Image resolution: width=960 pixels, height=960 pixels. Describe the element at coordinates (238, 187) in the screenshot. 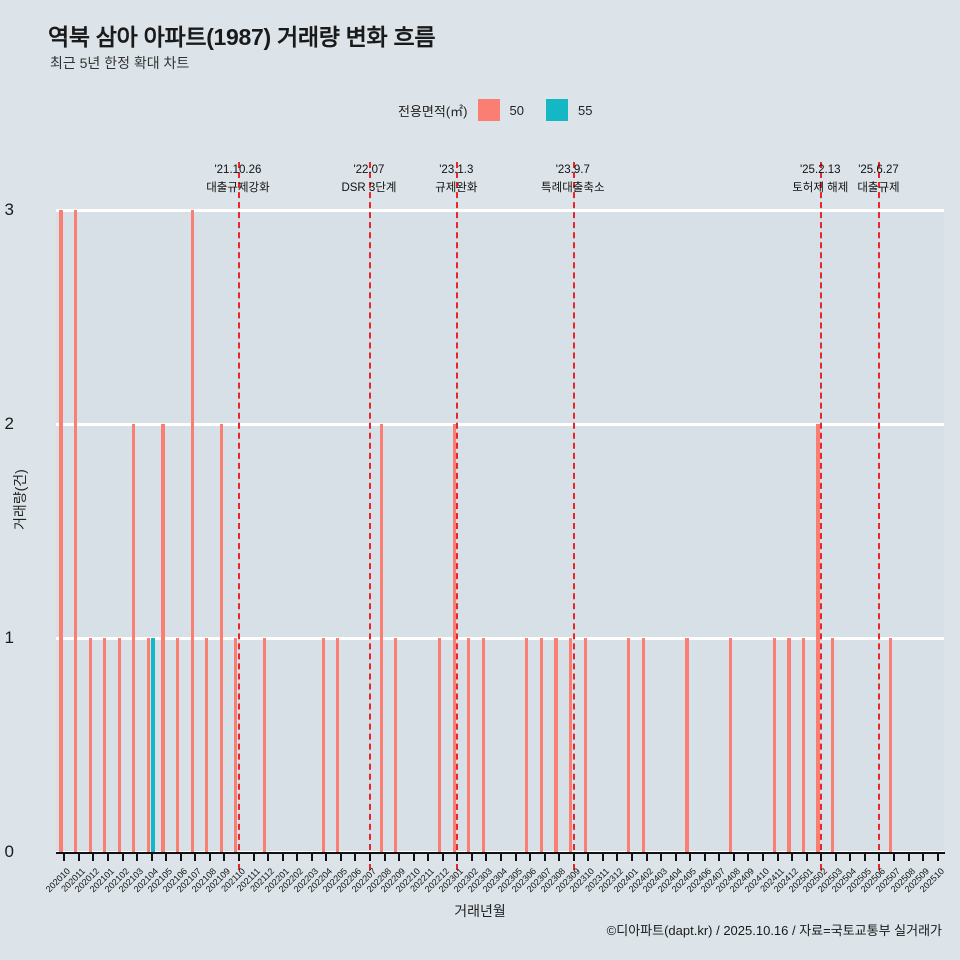

I see `event-text: 대출규제강화` at that location.